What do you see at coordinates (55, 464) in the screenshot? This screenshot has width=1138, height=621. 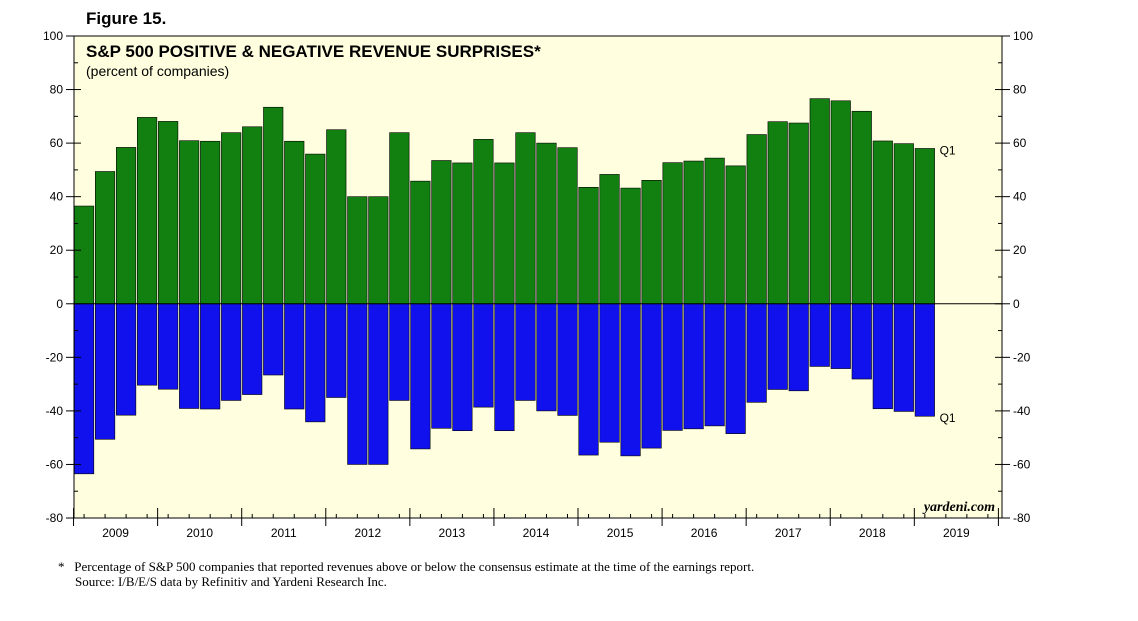 I see `y-tick-label-left: -60` at bounding box center [55, 464].